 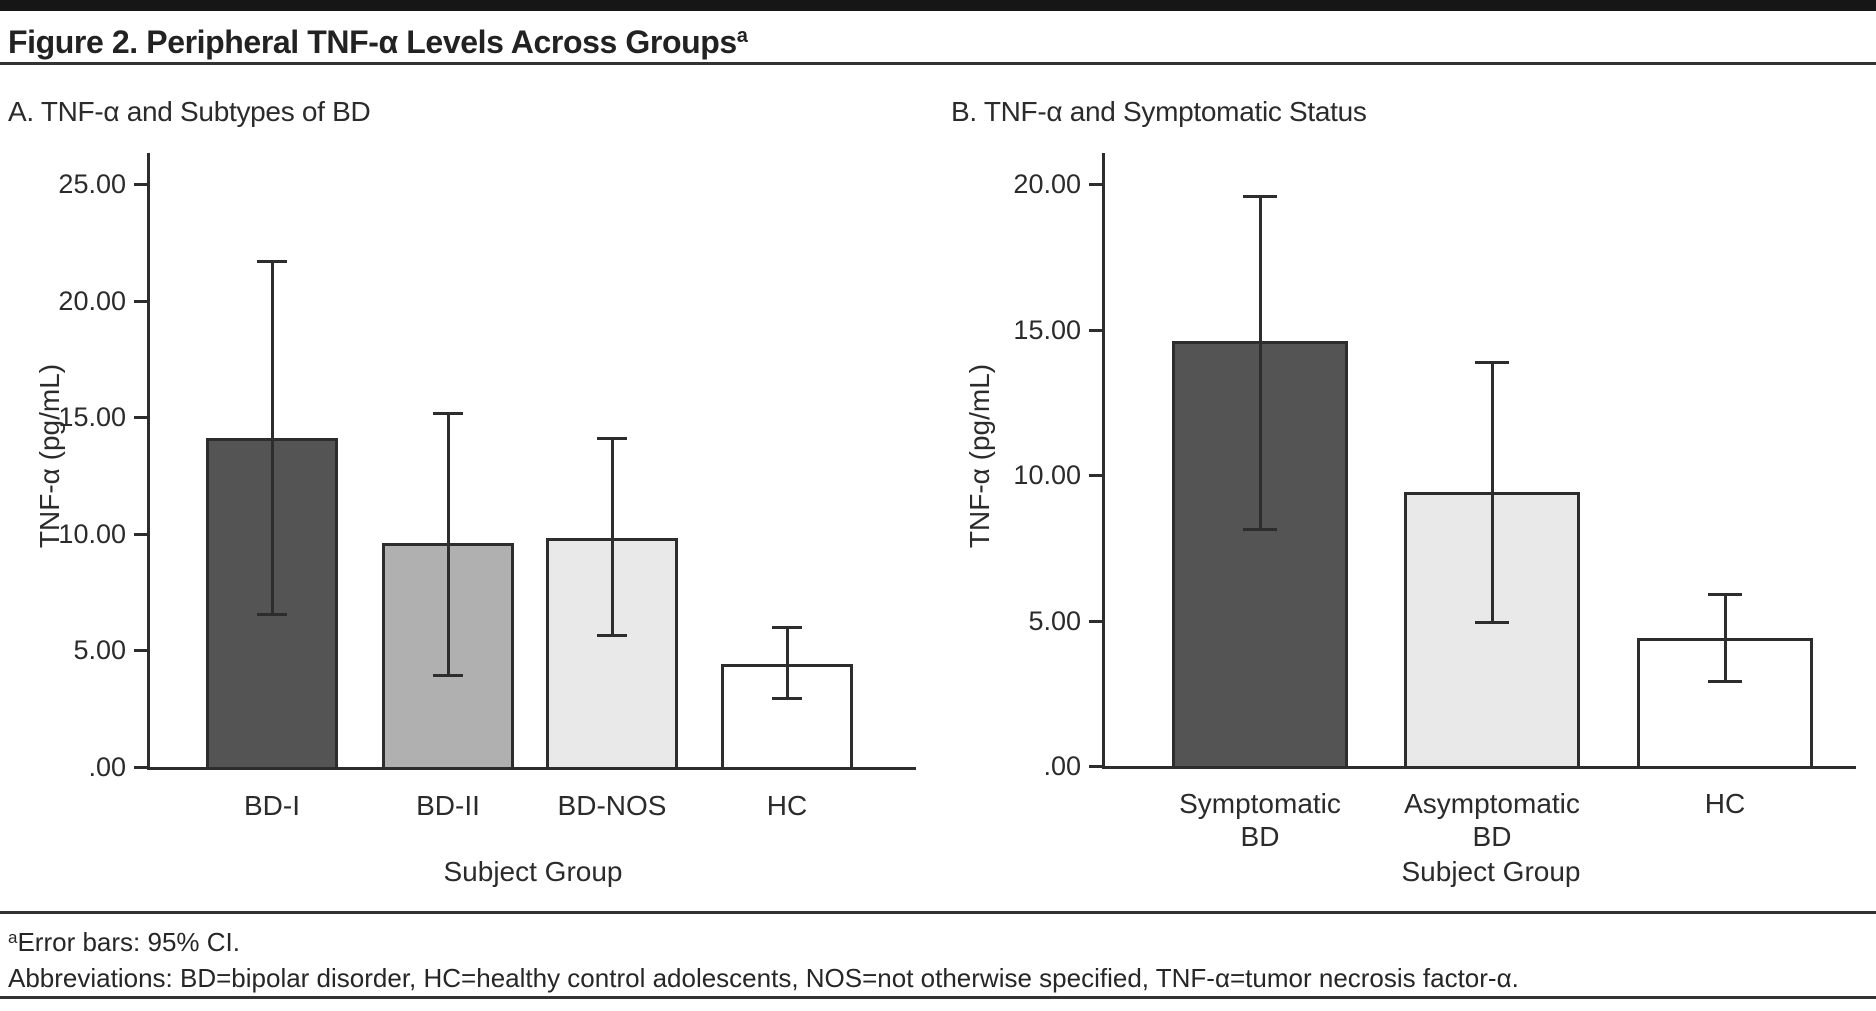 What do you see at coordinates (1047, 475) in the screenshot?
I see `panel-b-y-tick-label-10.00: 10.00` at bounding box center [1047, 475].